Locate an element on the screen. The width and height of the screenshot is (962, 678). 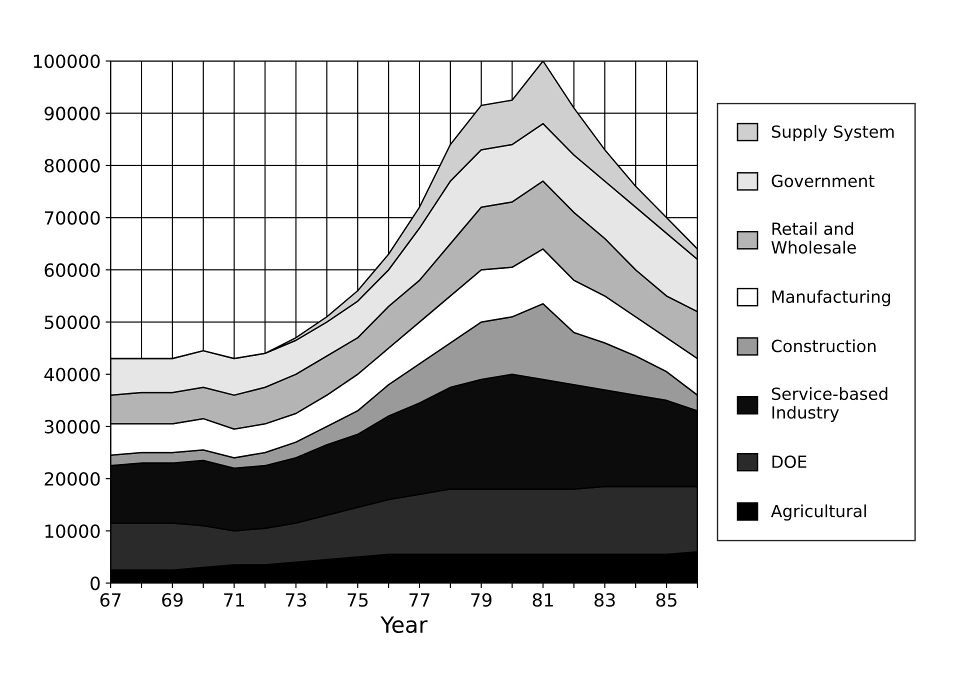
x-tick-label: 73 is located at coordinates (296, 600).